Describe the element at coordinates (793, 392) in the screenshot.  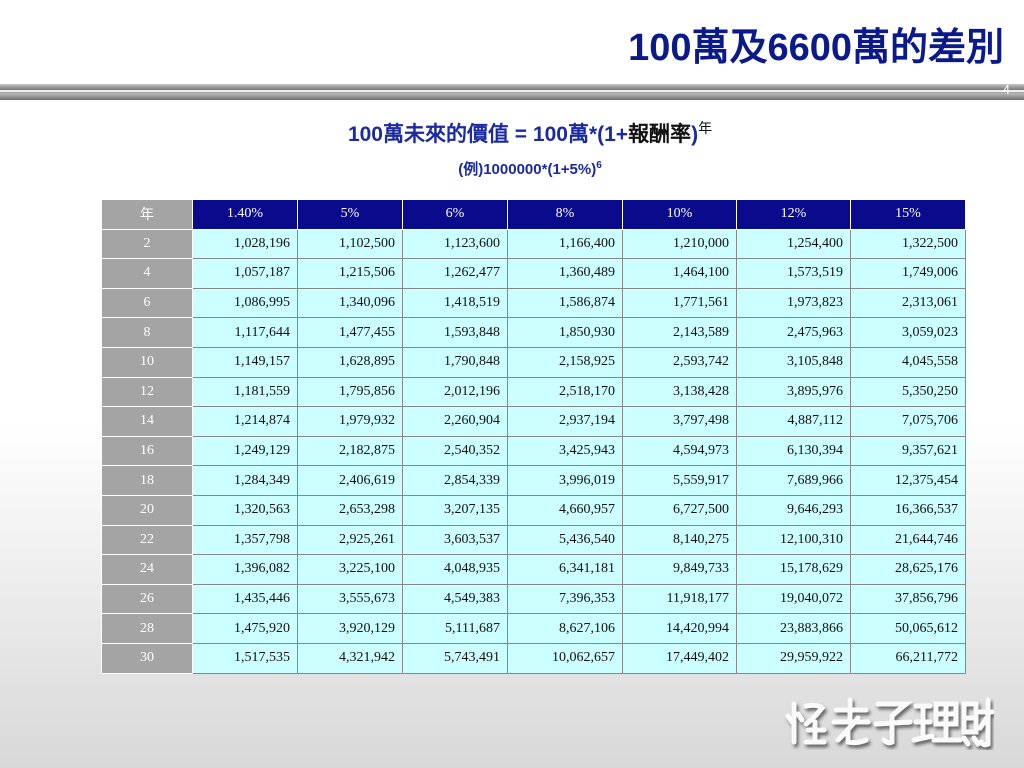
I see `table-cell-value: 3,895,976` at that location.